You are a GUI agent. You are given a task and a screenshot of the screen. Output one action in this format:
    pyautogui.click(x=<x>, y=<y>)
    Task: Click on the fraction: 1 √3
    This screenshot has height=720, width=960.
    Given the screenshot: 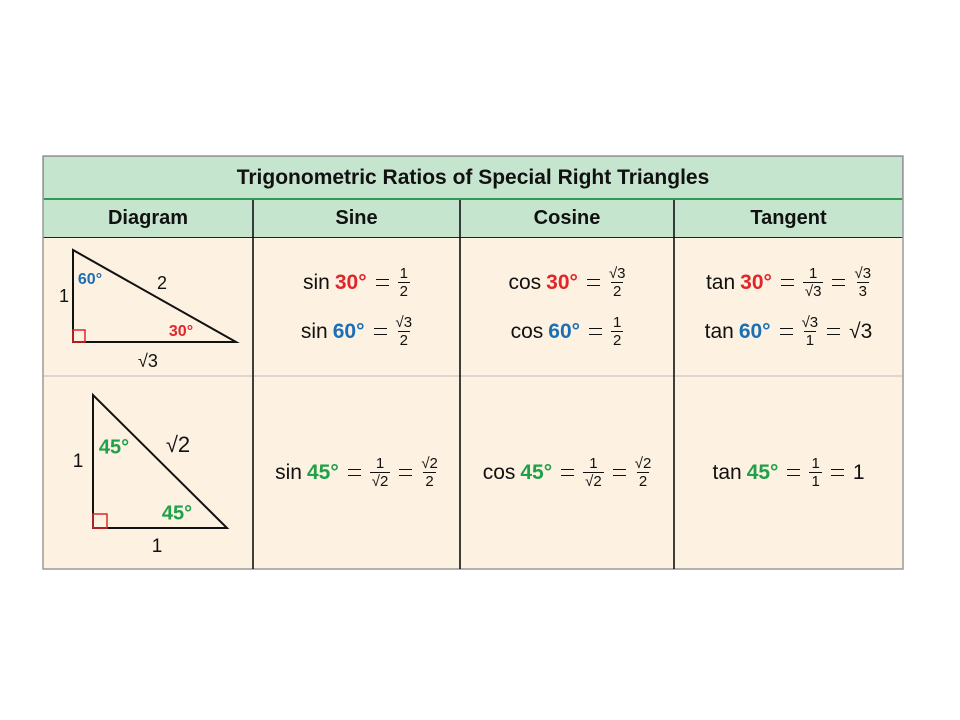 What is the action you would take?
    pyautogui.click(x=813, y=282)
    